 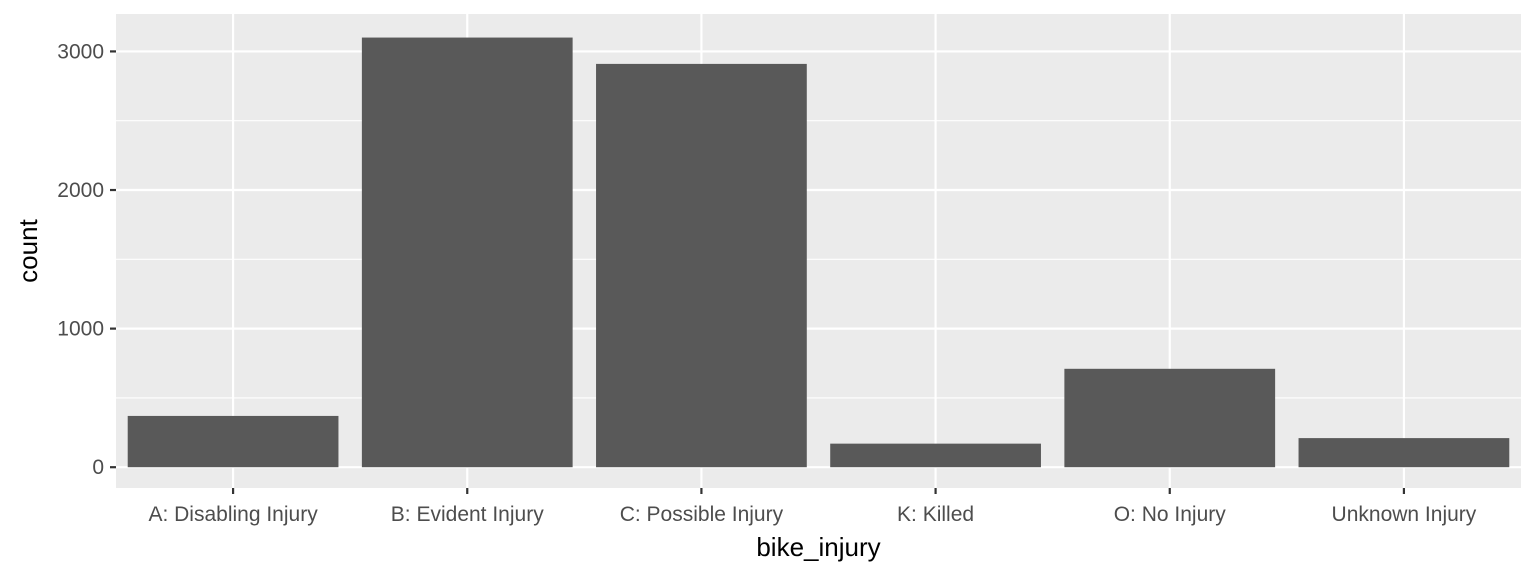 I want to click on x-tick-label: C: Possible Injury, so click(x=702, y=514).